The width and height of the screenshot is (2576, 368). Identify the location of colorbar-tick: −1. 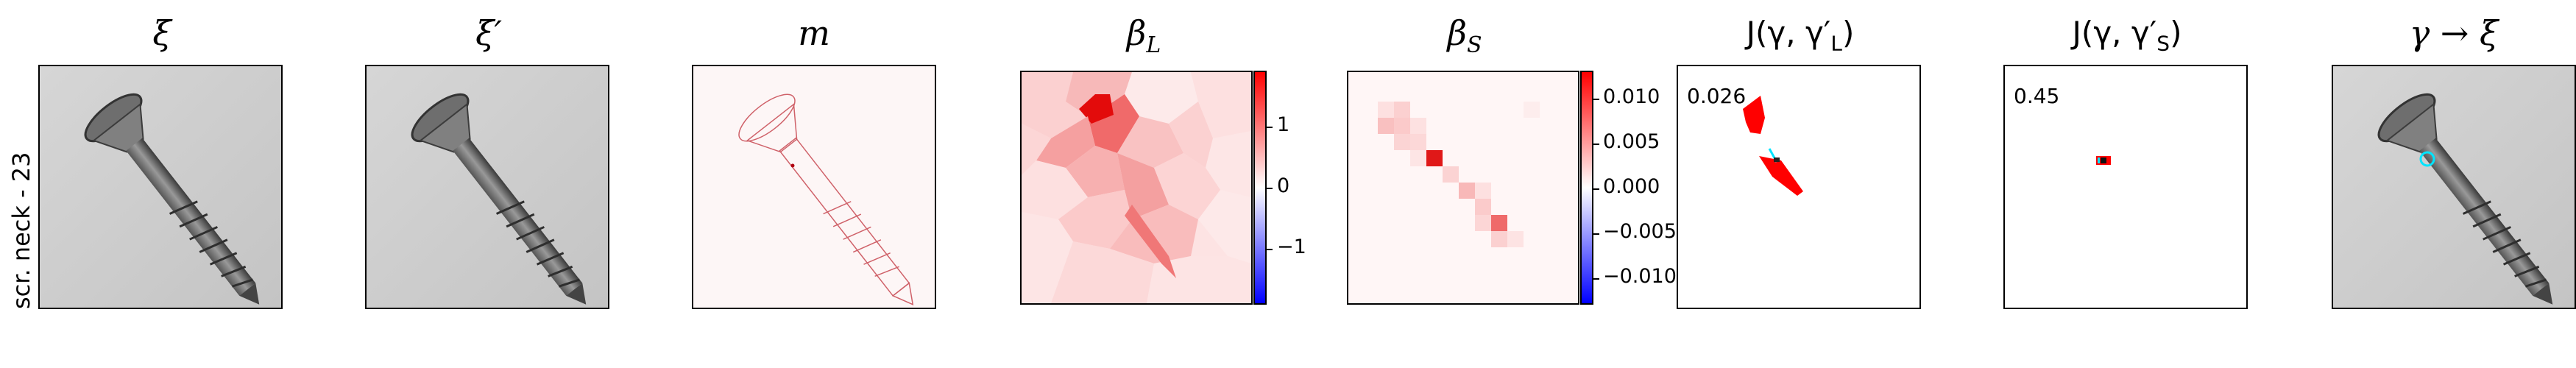
(1291, 247).